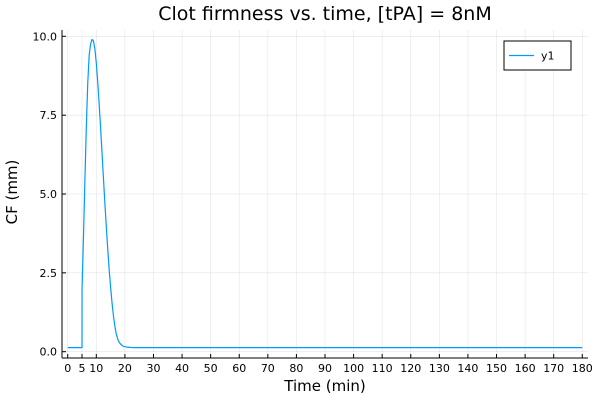 The height and width of the screenshot is (400, 600). What do you see at coordinates (496, 368) in the screenshot?
I see `x-tick-label: 150` at bounding box center [496, 368].